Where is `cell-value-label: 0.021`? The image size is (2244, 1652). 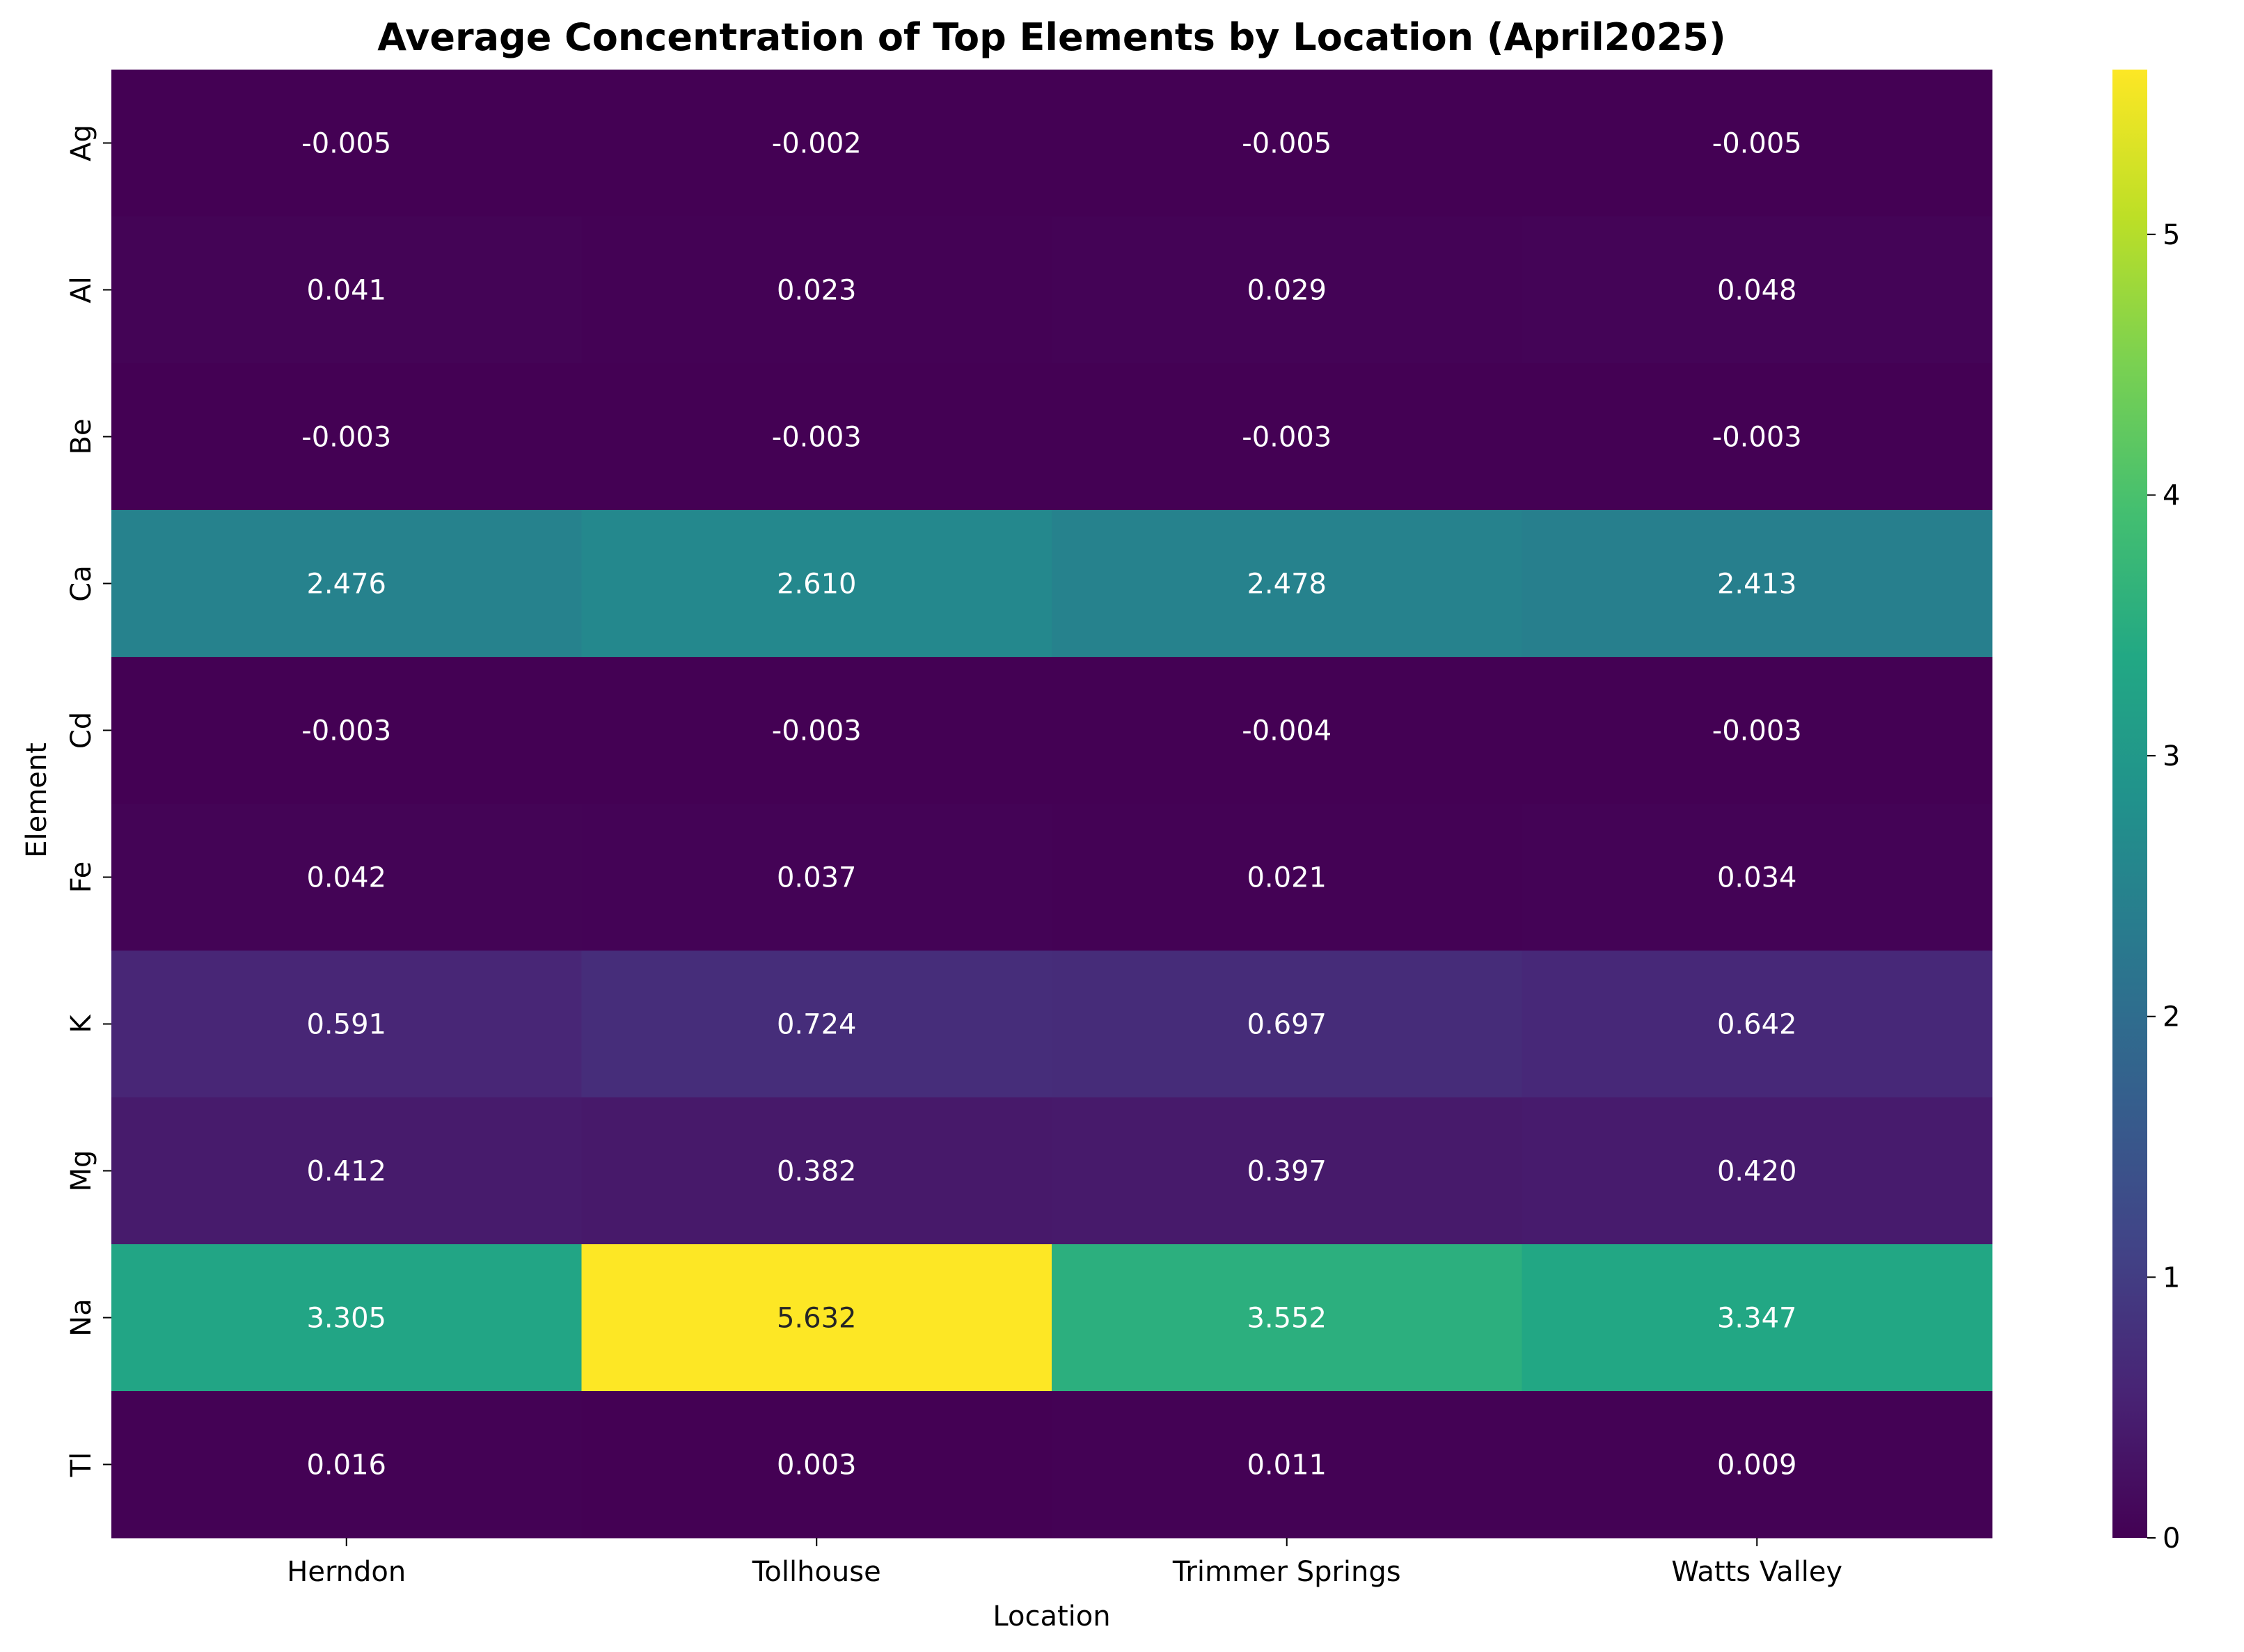
cell-value-label: 0.021 is located at coordinates (1287, 878).